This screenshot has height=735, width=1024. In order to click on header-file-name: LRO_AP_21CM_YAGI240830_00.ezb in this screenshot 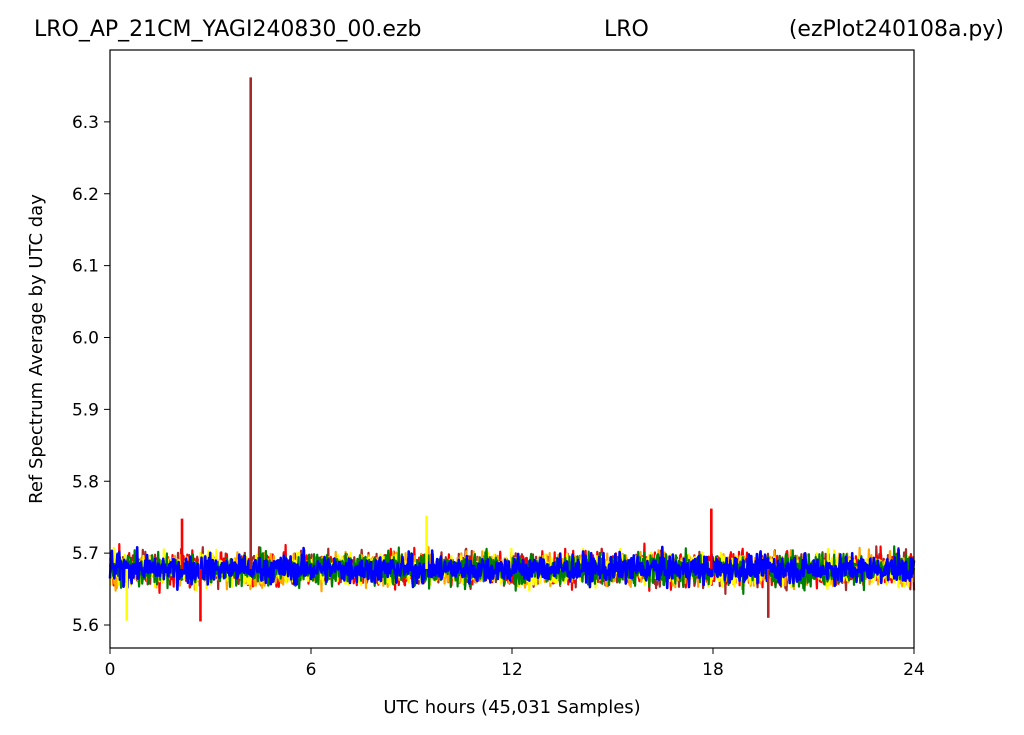, I will do `click(227, 29)`.